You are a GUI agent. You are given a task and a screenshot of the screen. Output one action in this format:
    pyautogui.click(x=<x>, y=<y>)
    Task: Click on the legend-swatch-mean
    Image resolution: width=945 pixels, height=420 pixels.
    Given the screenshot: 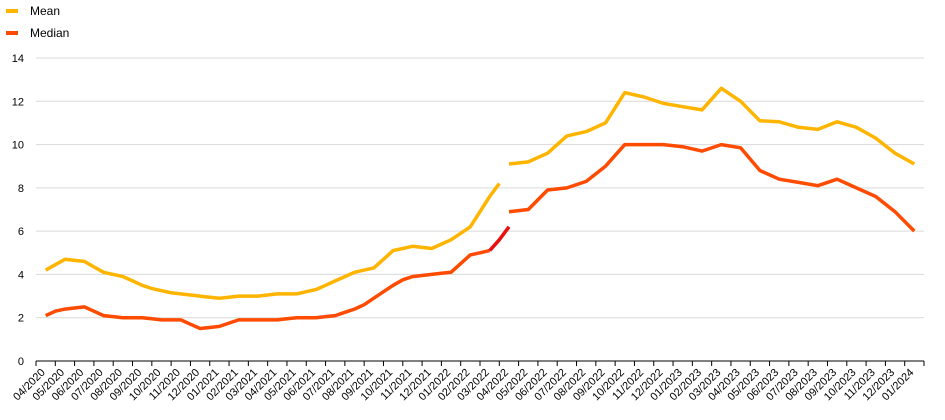 What is the action you would take?
    pyautogui.click(x=12, y=11)
    